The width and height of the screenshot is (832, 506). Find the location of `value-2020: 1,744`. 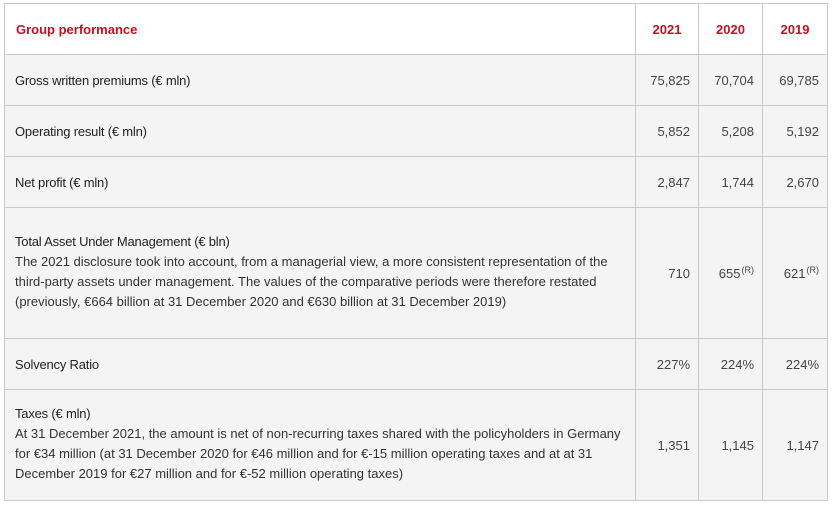

value-2020: 1,744 is located at coordinates (730, 182).